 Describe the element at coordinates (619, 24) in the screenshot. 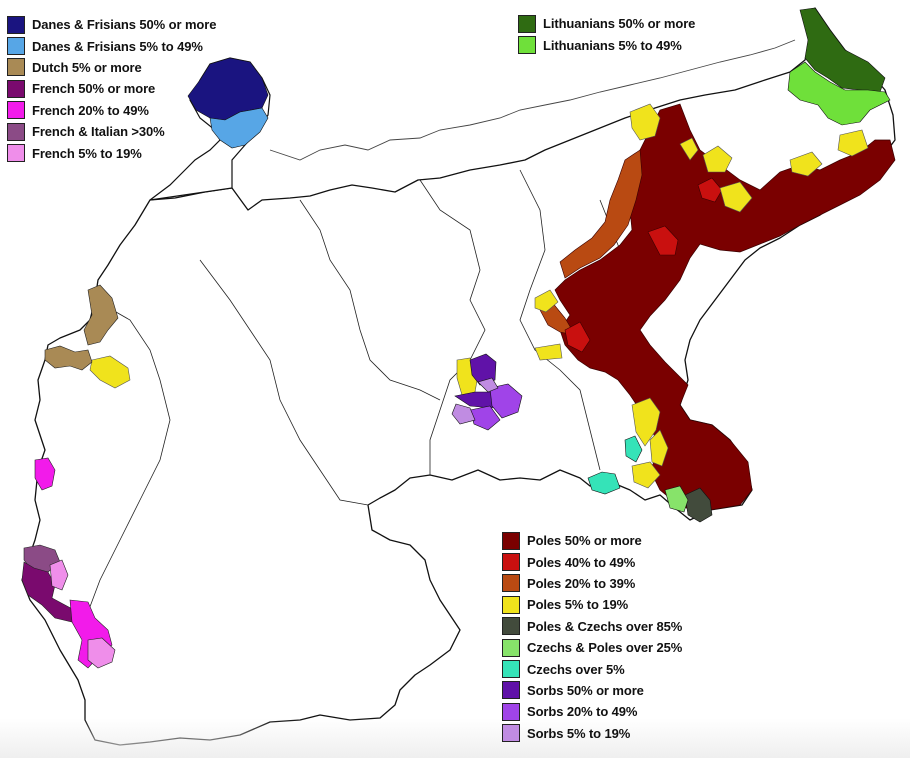

I see `legend-label: Lithuanians 50% or more` at that location.